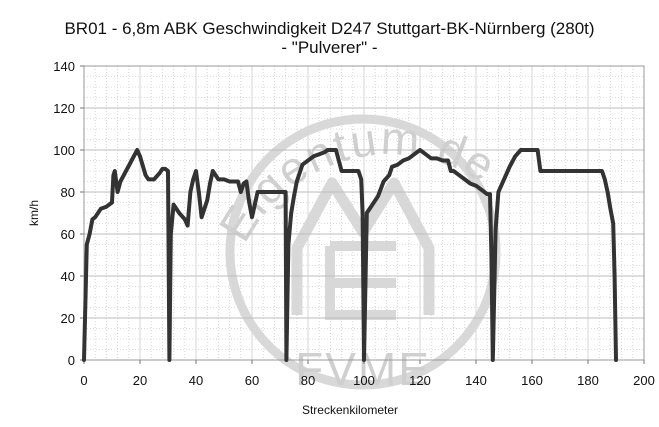 The image size is (659, 427). Describe the element at coordinates (367, 374) in the screenshot. I see `x-axis: 0 20 40 60 80 100 120 140 160 180 200` at that location.